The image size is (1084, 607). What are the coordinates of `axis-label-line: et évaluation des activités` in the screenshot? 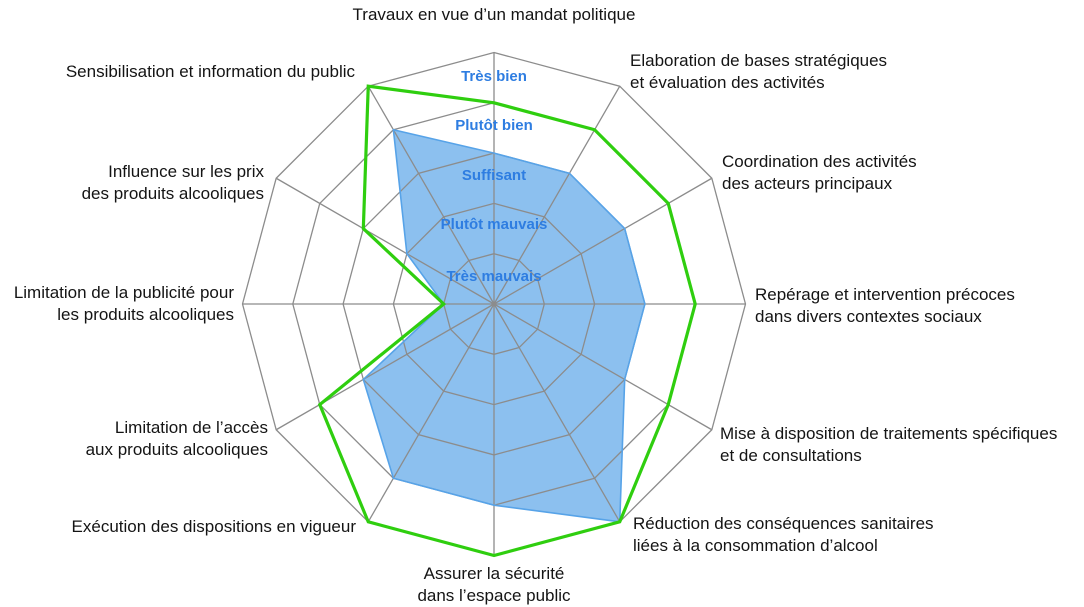 It's located at (727, 82).